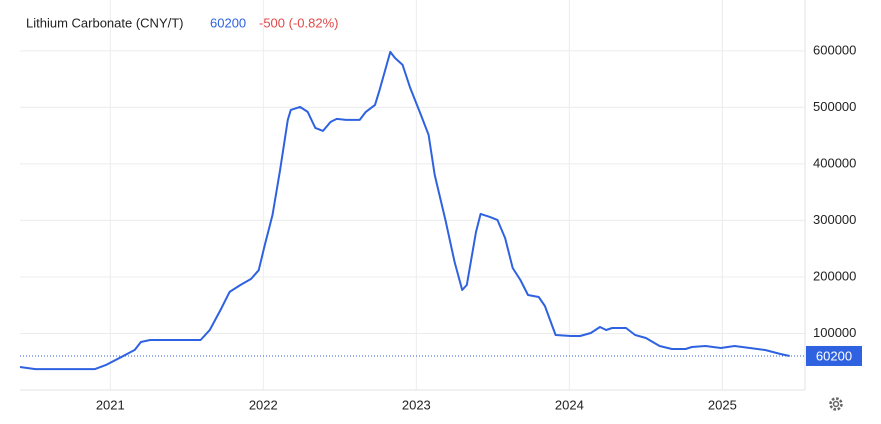  Describe the element at coordinates (110, 404) in the screenshot. I see `x-tick-label: 2021` at that location.